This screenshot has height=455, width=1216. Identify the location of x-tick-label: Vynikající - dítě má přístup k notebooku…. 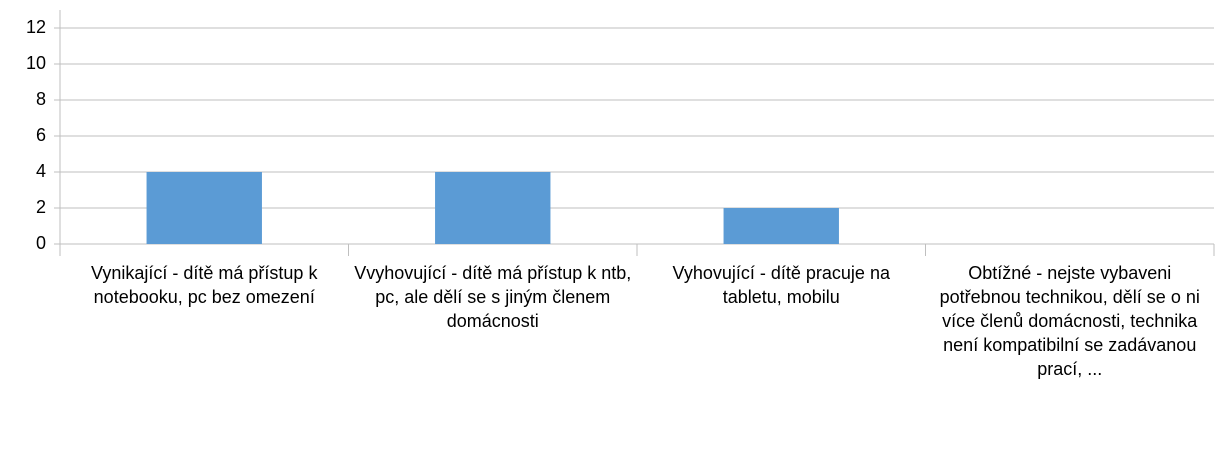
(204, 285).